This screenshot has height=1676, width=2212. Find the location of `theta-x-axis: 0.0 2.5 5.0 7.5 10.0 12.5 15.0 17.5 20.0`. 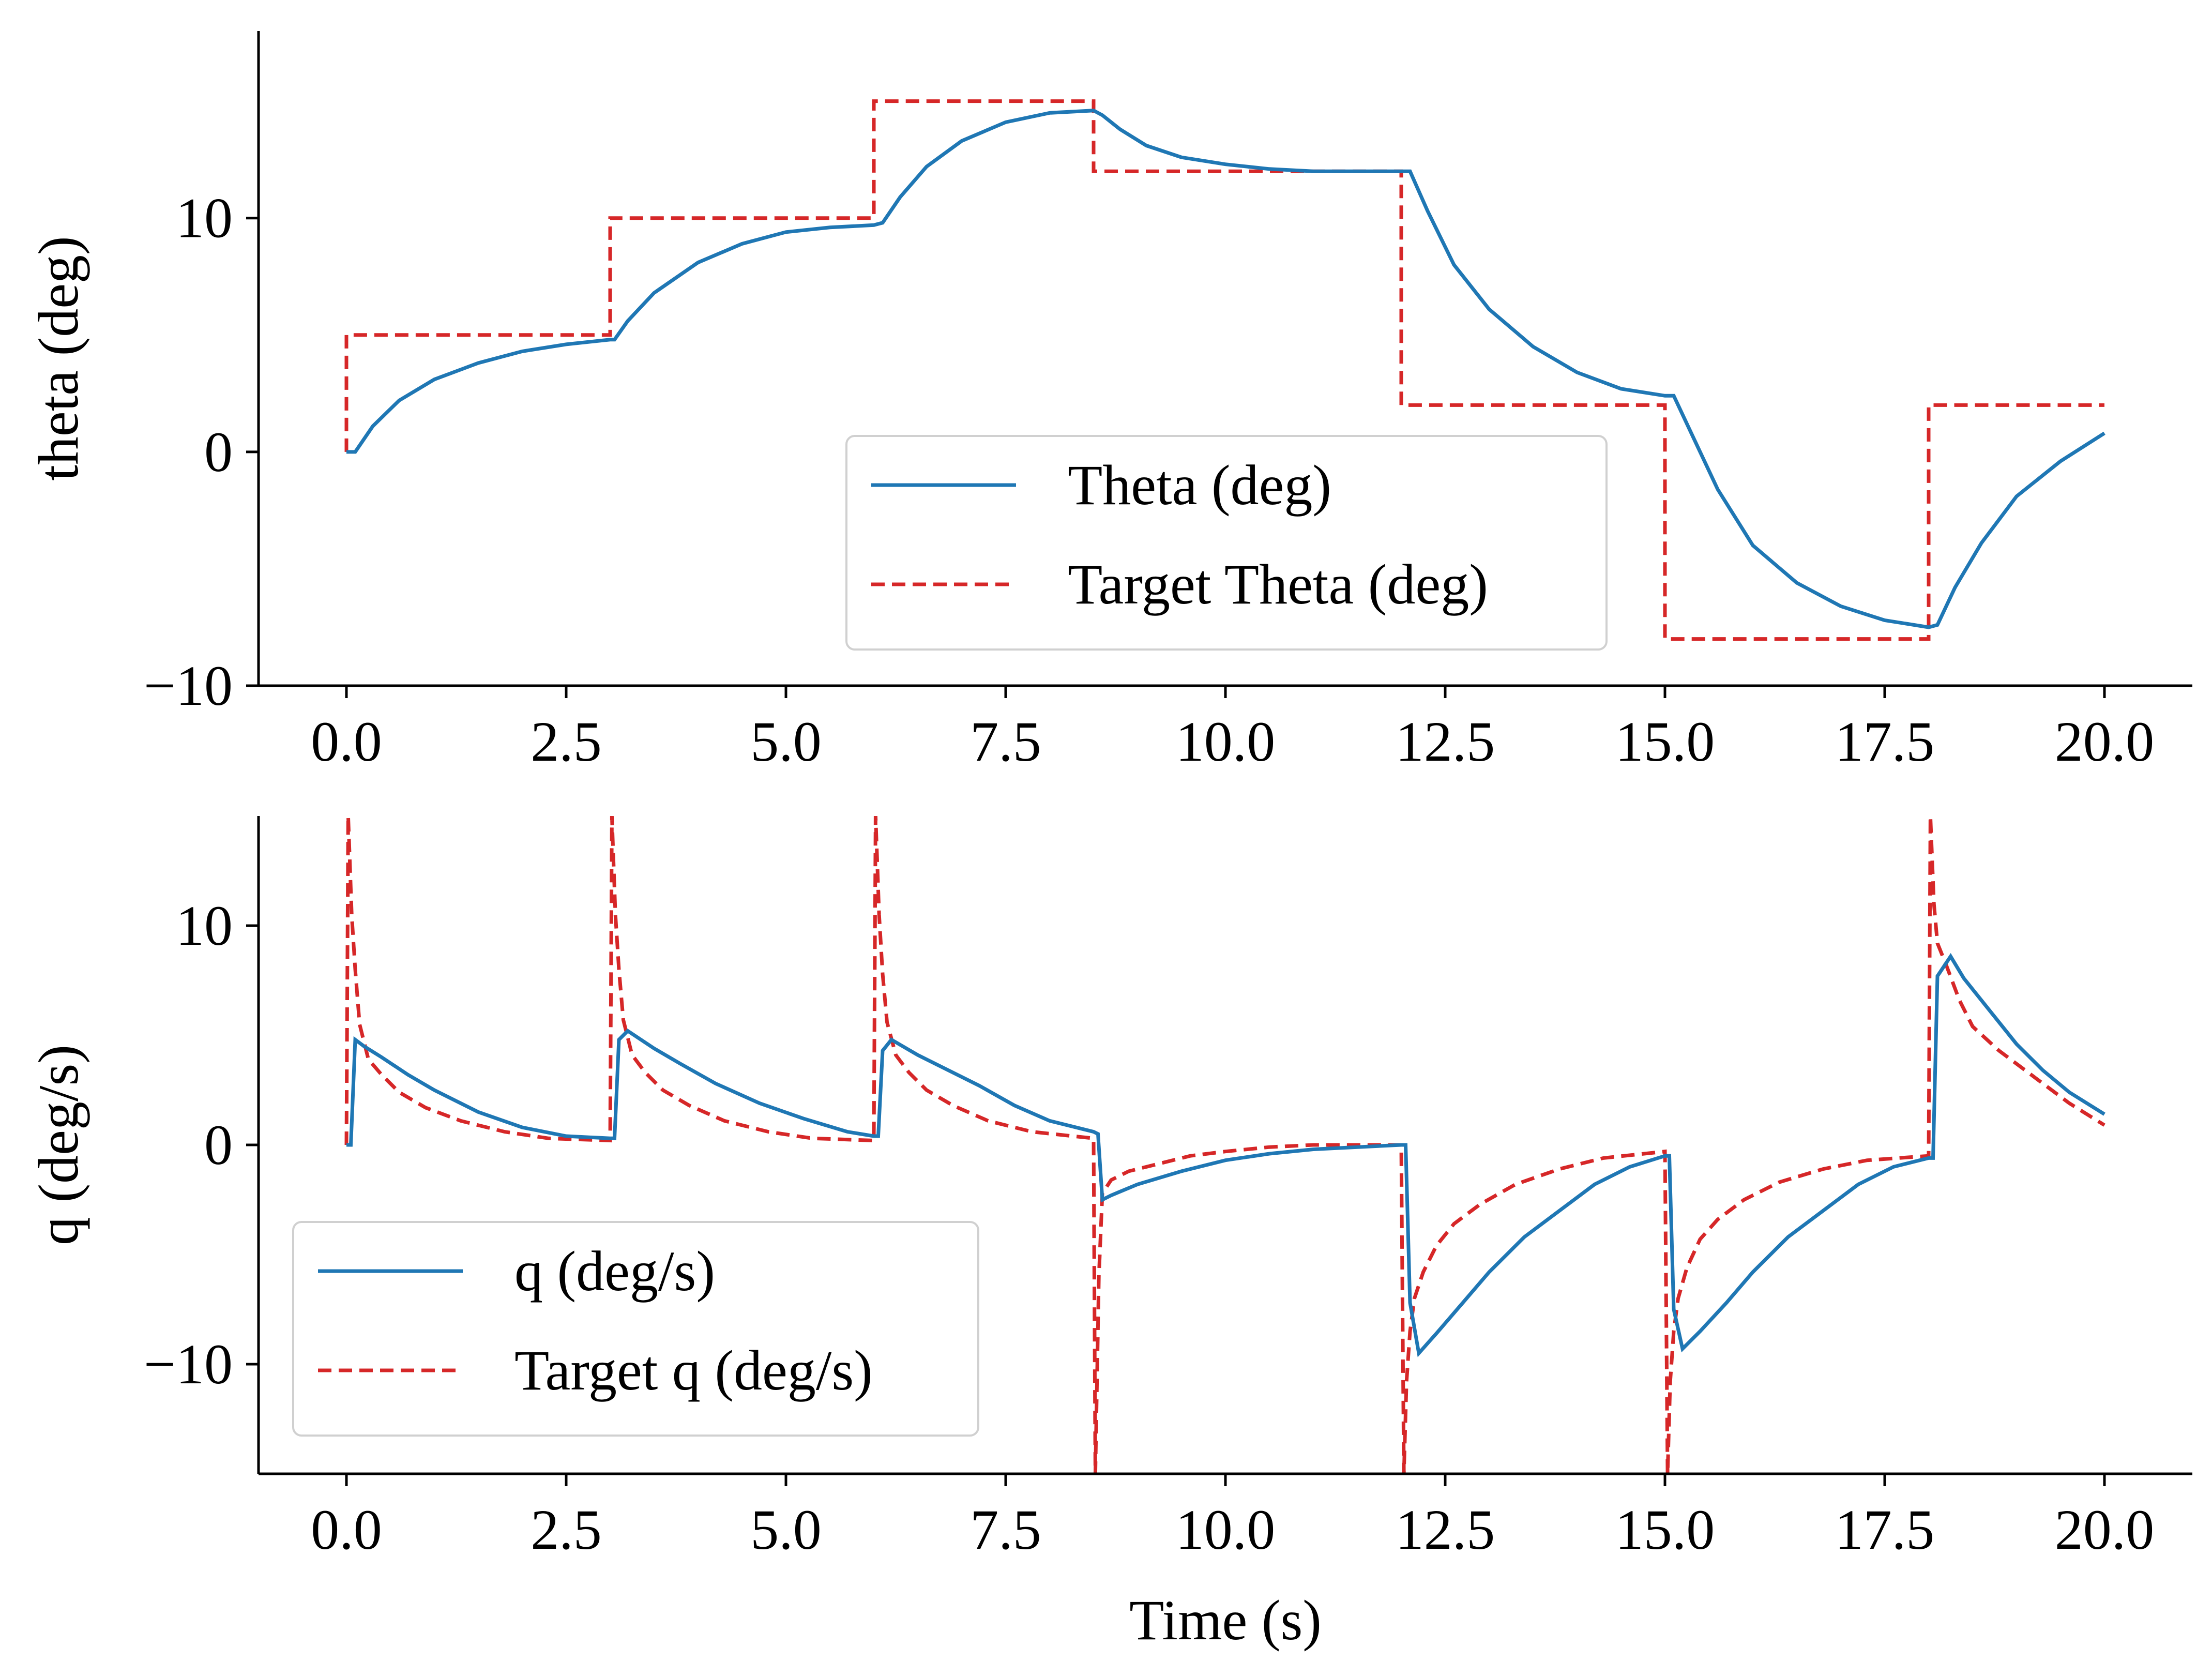

theta-x-axis: 0.0 2.5 5.0 7.5 10.0 12.5 15.0 17.5 20.0 is located at coordinates (1232, 729).